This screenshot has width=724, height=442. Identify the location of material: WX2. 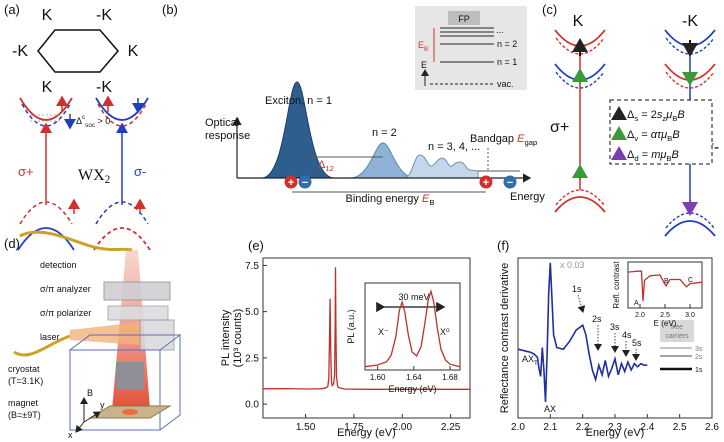
(94, 176).